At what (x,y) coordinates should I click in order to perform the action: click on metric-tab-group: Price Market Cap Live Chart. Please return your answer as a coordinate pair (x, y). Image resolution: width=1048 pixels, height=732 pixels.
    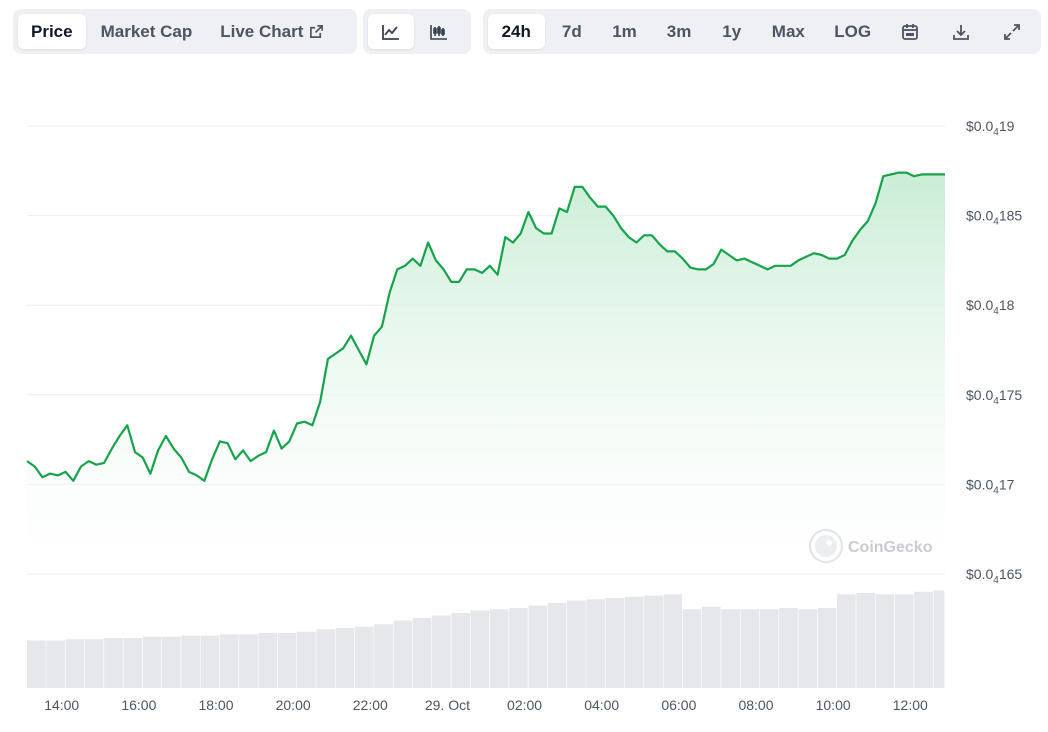
    Looking at the image, I should click on (185, 31).